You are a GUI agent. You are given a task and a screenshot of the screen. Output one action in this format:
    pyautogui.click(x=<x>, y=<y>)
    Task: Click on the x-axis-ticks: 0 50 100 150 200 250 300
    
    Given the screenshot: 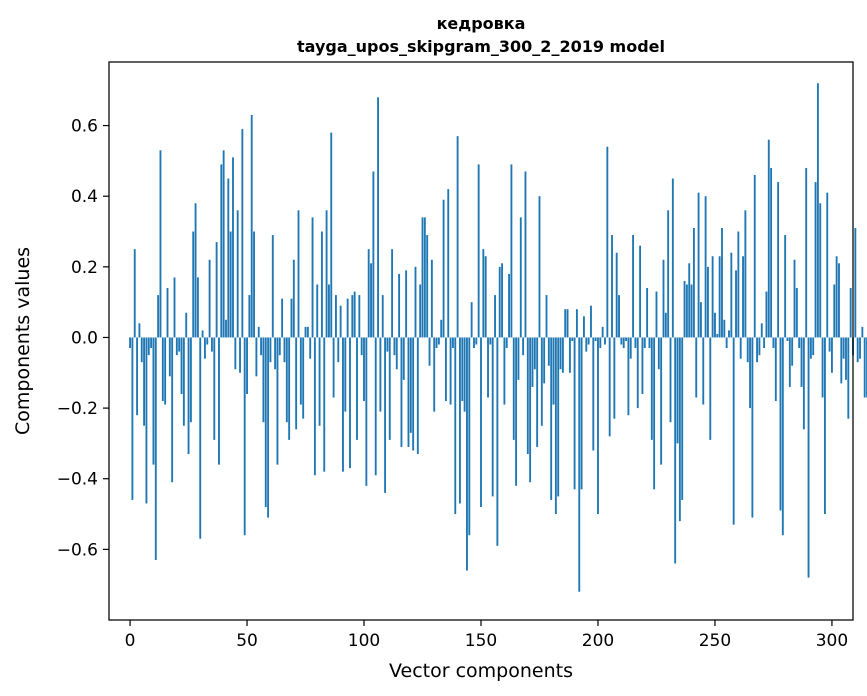 What is the action you would take?
    pyautogui.click(x=486, y=635)
    